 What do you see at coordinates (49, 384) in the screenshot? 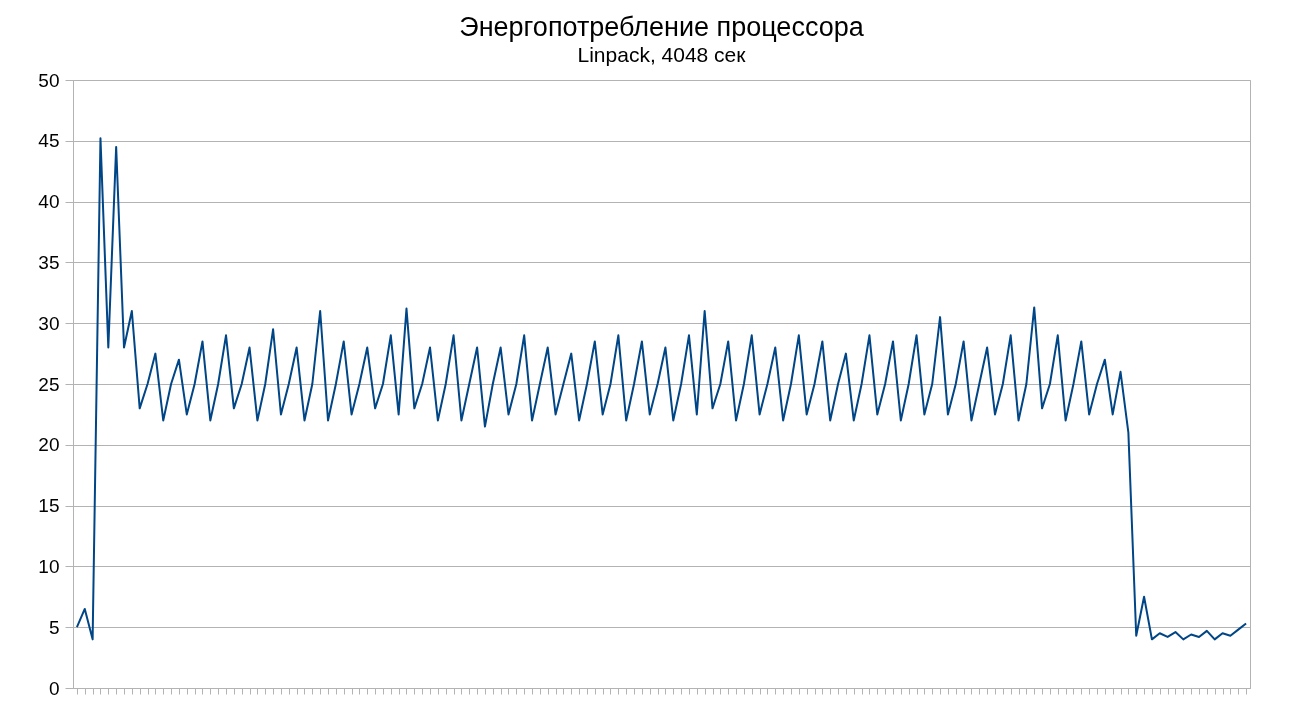
I see `y-tick-label: 25` at bounding box center [49, 384].